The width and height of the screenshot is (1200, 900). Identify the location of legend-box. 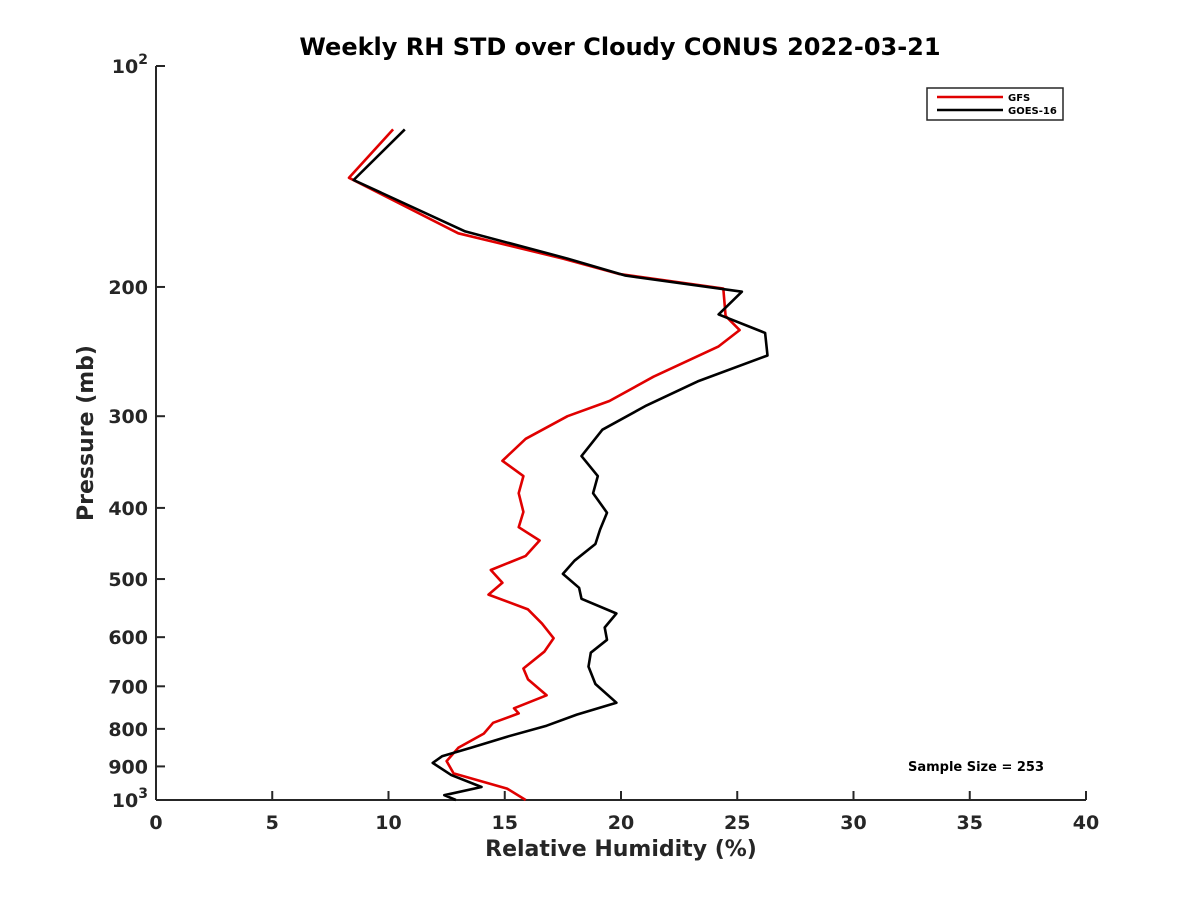
(995, 104).